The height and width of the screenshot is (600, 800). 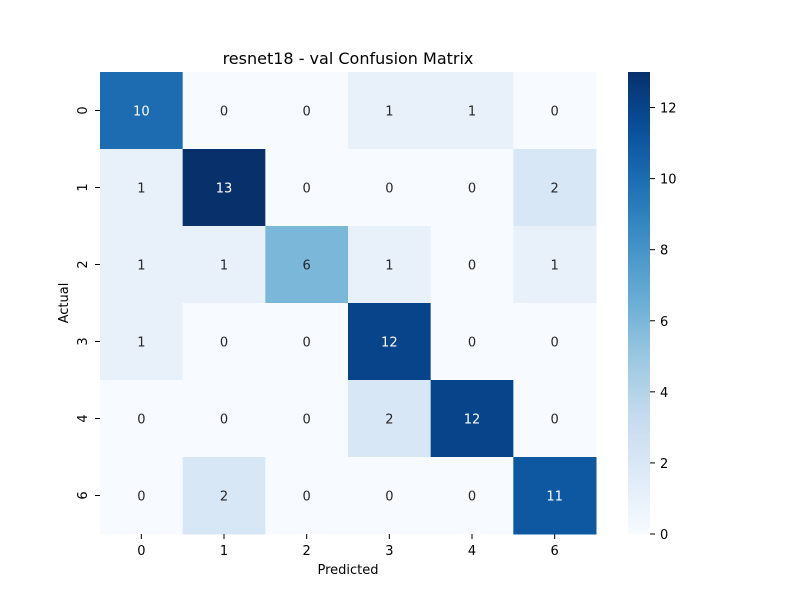 I want to click on x-tick-label: 2, so click(x=307, y=551).